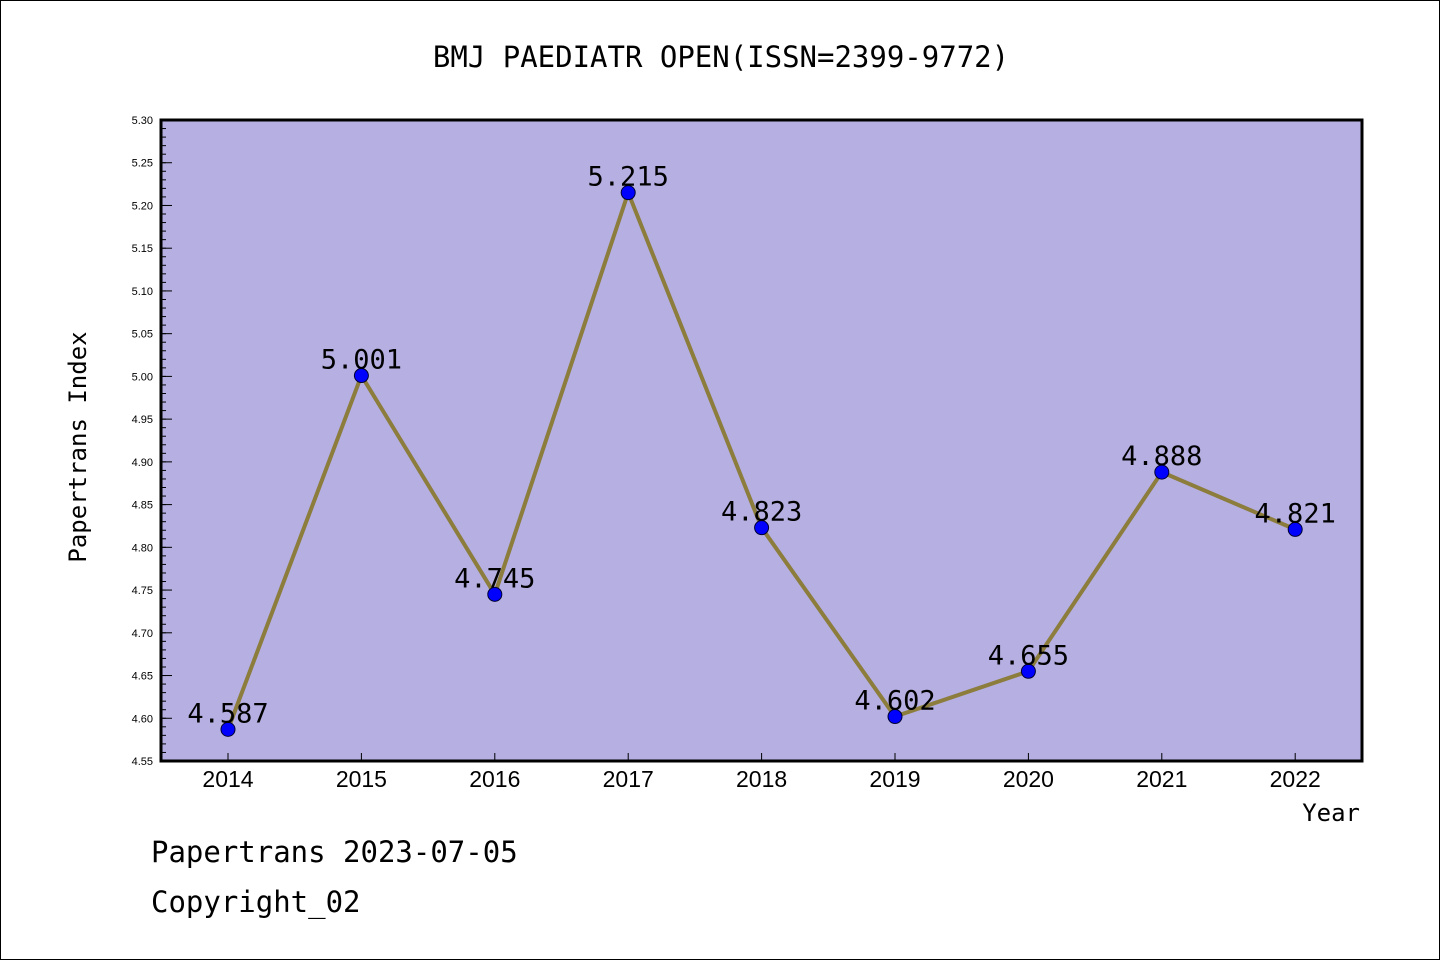 The height and width of the screenshot is (960, 1440). I want to click on x-tick-label: 2020, so click(1028, 779).